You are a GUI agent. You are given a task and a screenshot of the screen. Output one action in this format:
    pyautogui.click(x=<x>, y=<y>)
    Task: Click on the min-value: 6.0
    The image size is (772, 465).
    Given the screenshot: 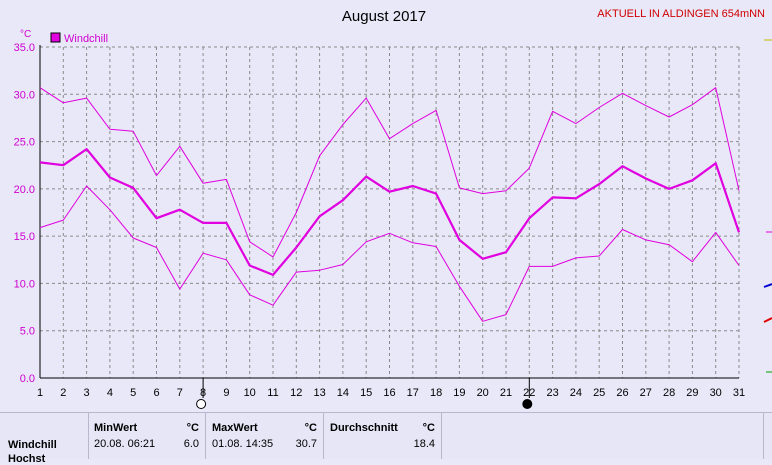 What is the action you would take?
    pyautogui.click(x=191, y=444)
    